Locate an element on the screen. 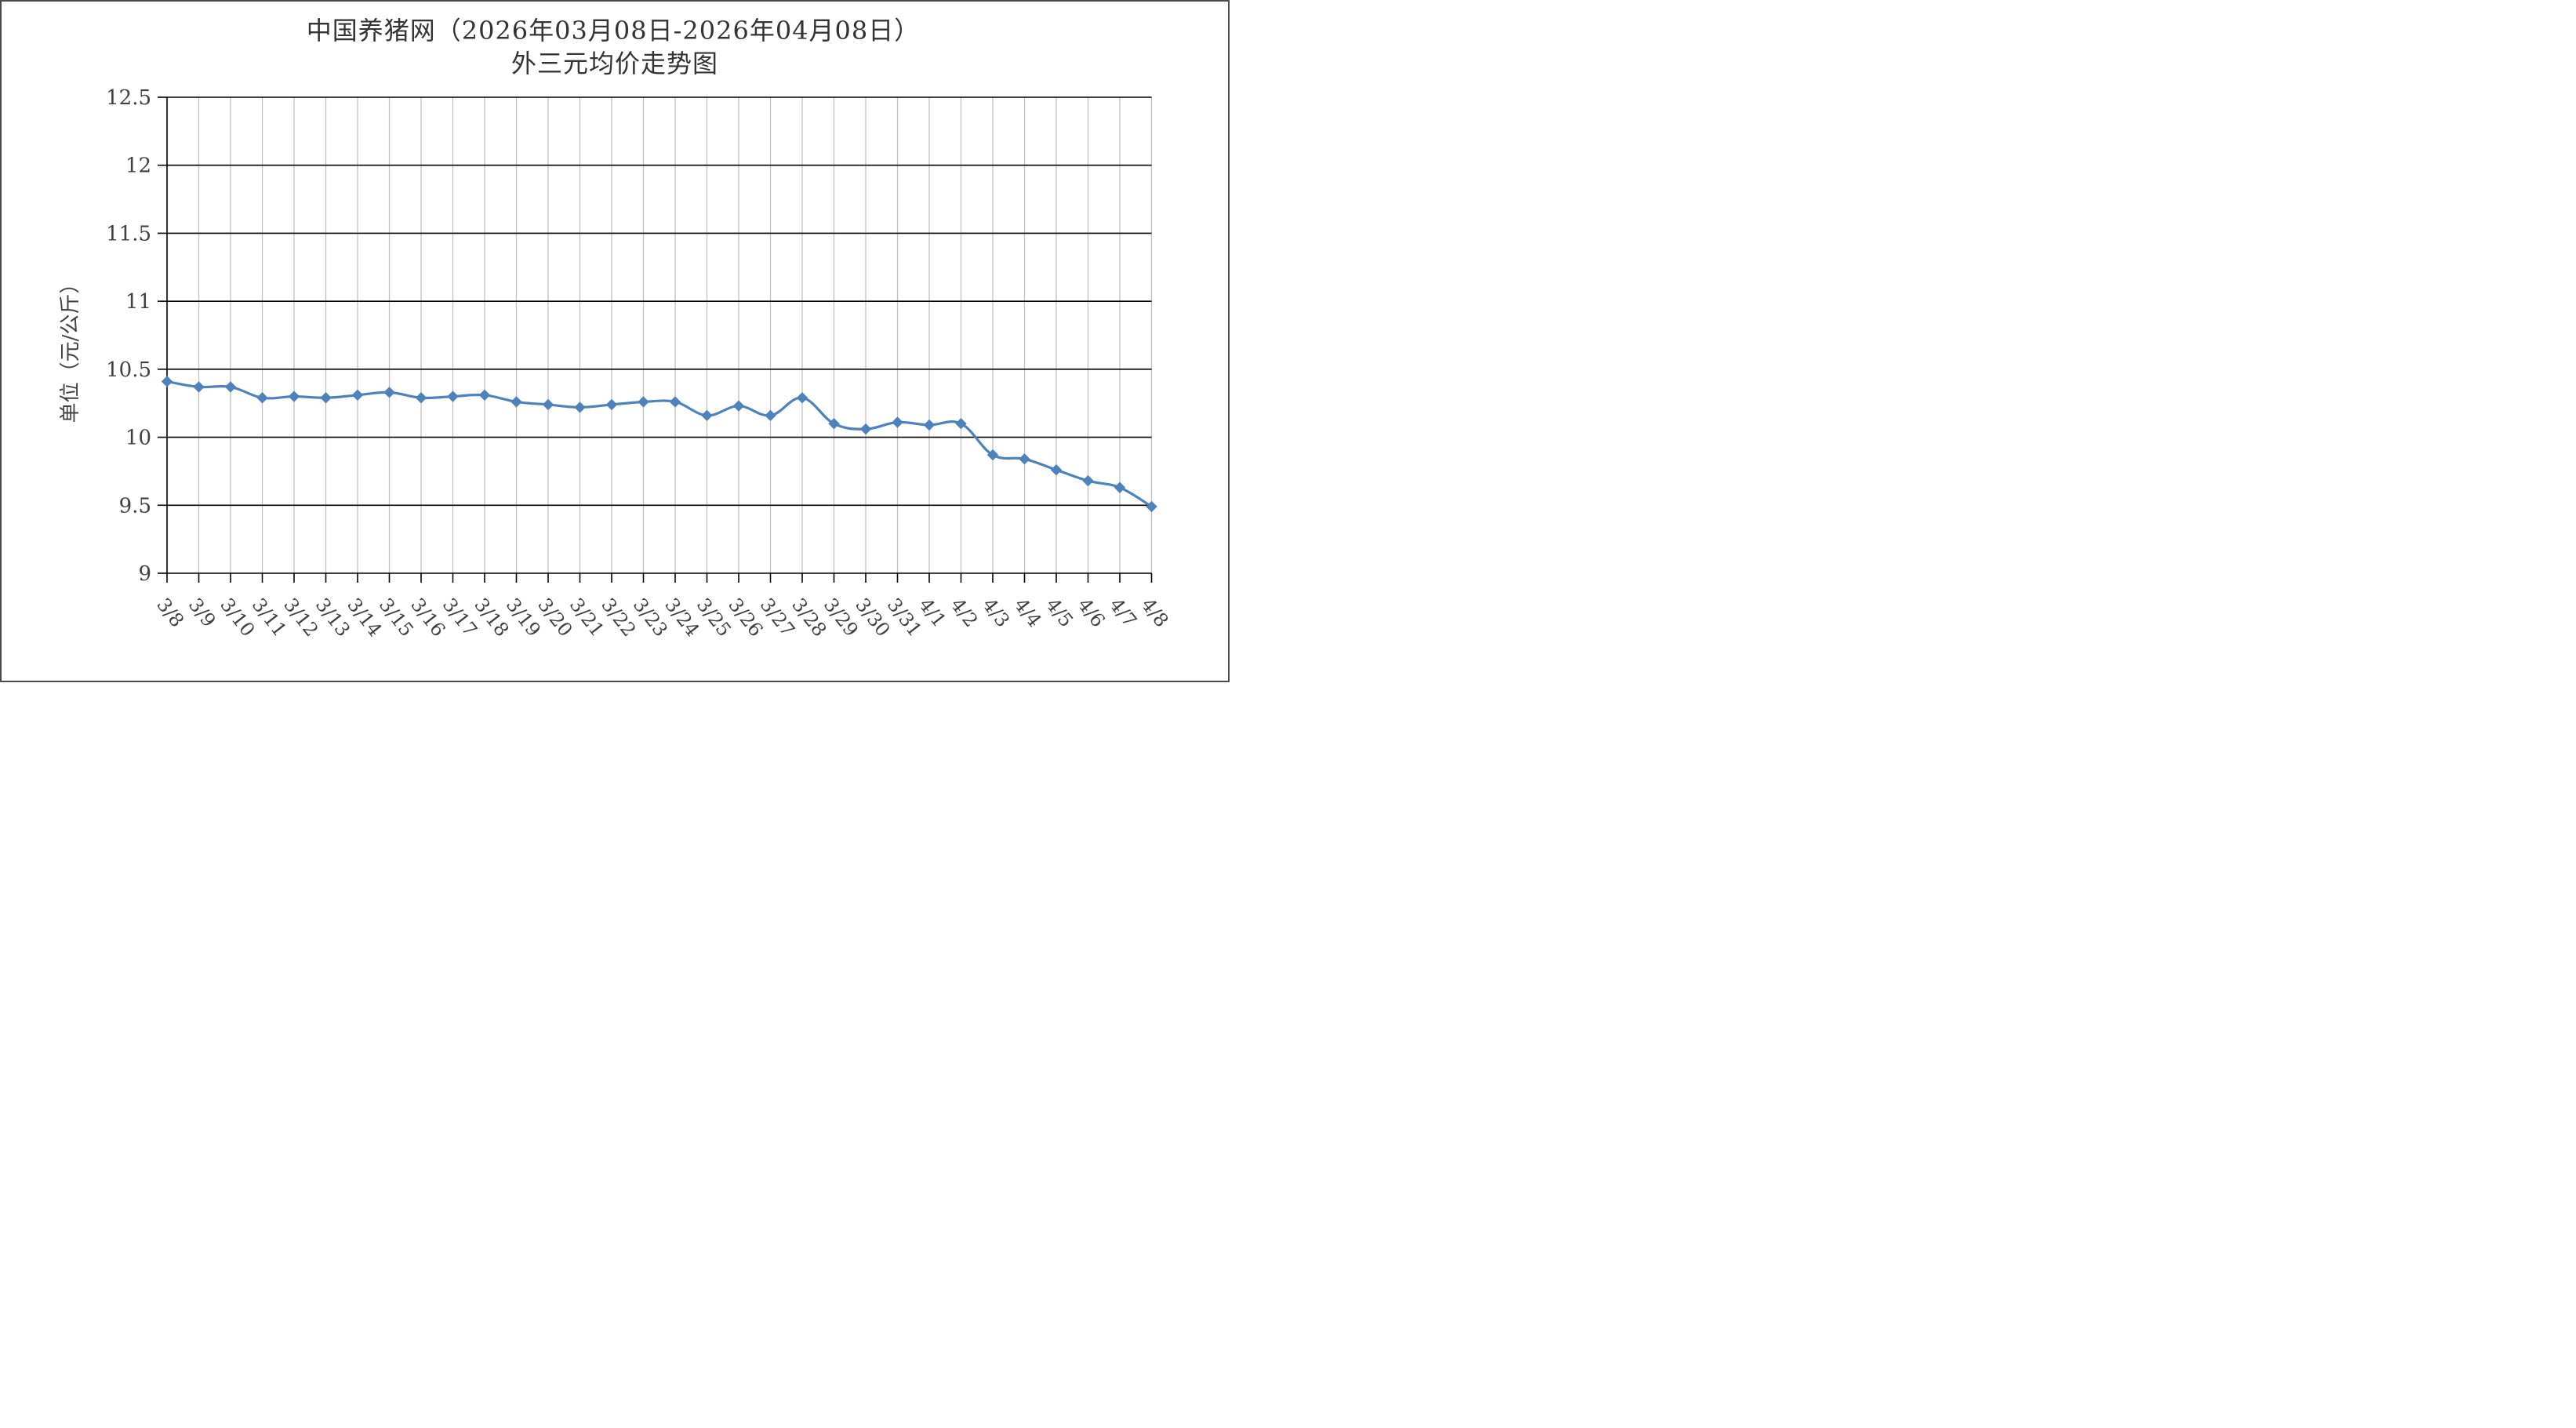  x-tick-label: 3/28 is located at coordinates (808, 617).